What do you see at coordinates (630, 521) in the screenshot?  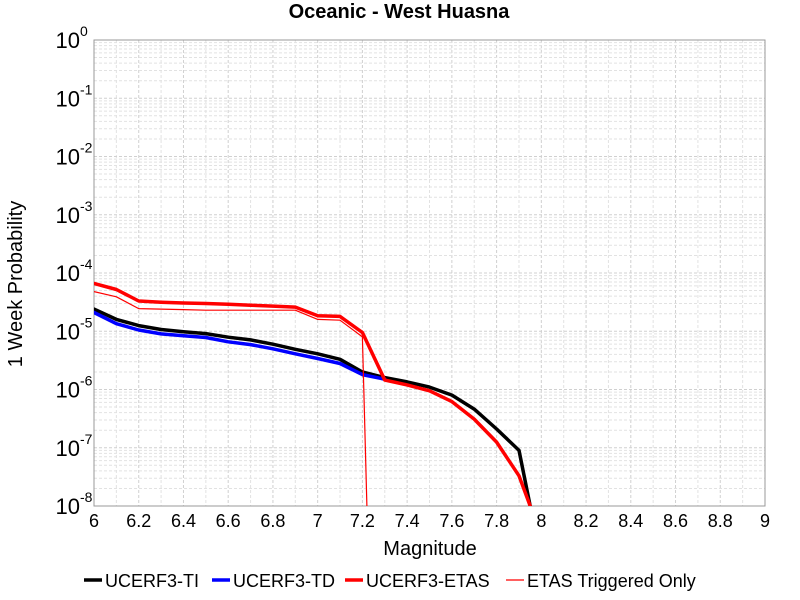 I see `x-tick-label: 8.4` at bounding box center [630, 521].